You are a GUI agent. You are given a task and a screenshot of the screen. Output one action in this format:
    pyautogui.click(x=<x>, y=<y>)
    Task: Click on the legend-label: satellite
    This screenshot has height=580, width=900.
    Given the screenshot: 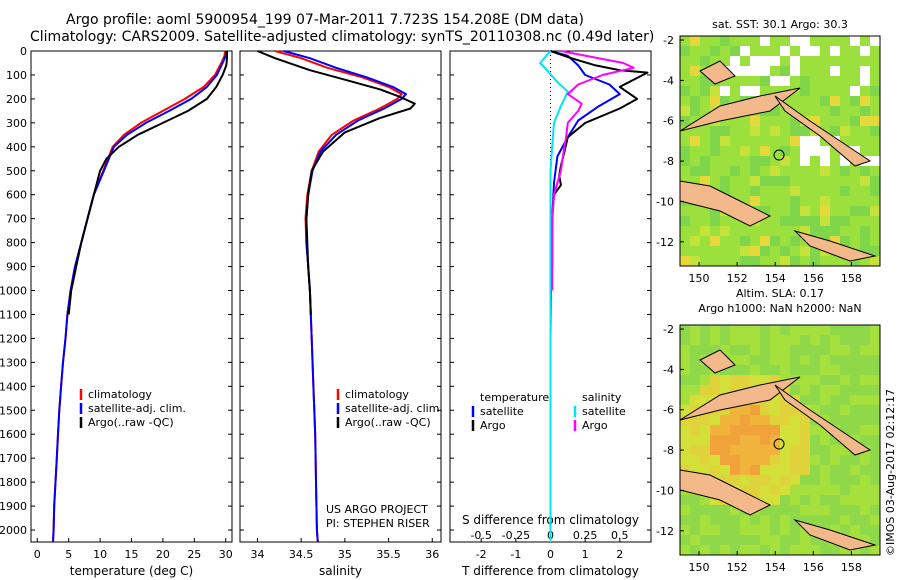 What is the action you would take?
    pyautogui.click(x=502, y=411)
    